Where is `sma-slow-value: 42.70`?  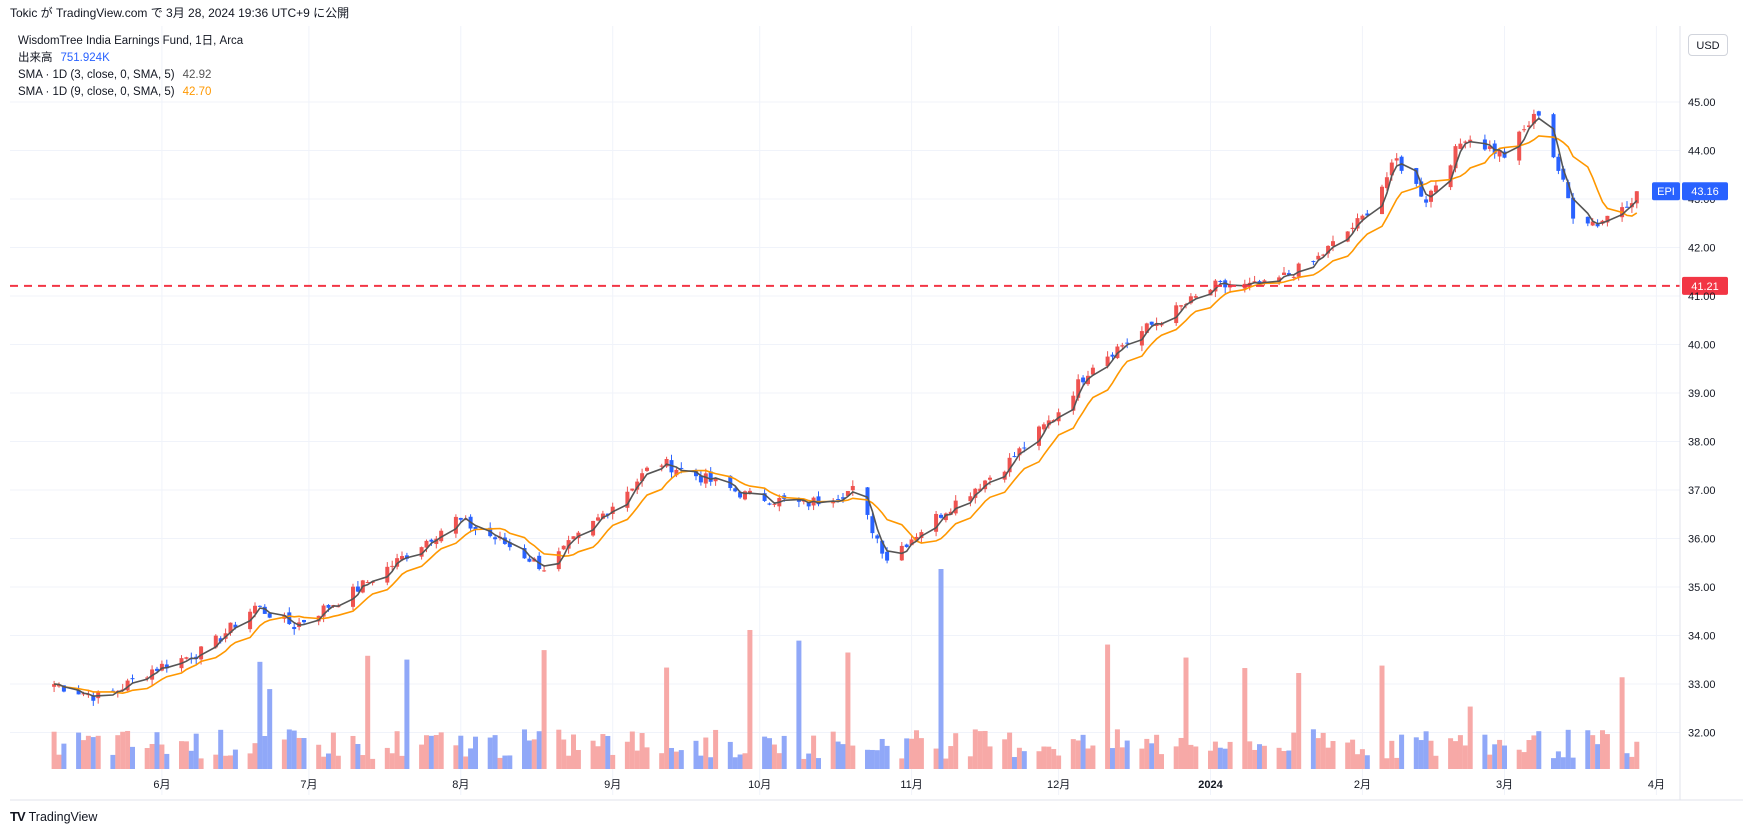
sma-slow-value: 42.70 is located at coordinates (197, 92).